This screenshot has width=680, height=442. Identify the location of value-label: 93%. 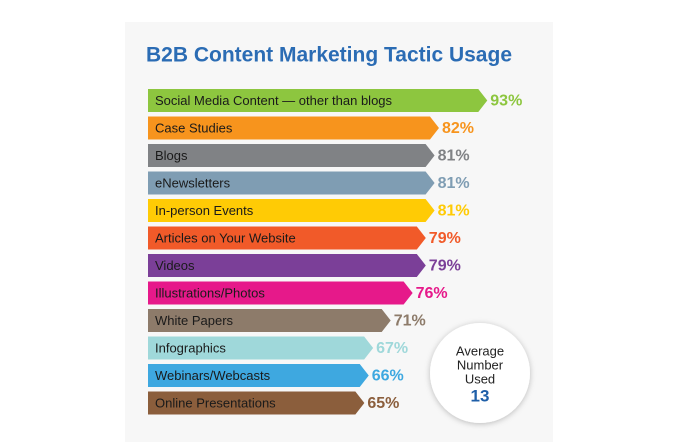
(506, 101).